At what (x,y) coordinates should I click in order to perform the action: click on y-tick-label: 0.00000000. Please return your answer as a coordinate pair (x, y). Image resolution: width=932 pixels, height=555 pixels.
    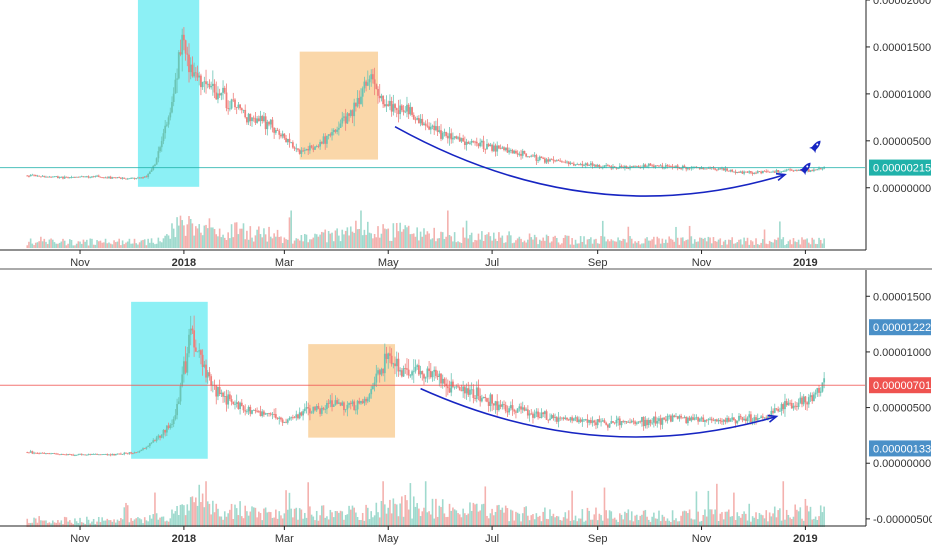
    Looking at the image, I should click on (902, 464).